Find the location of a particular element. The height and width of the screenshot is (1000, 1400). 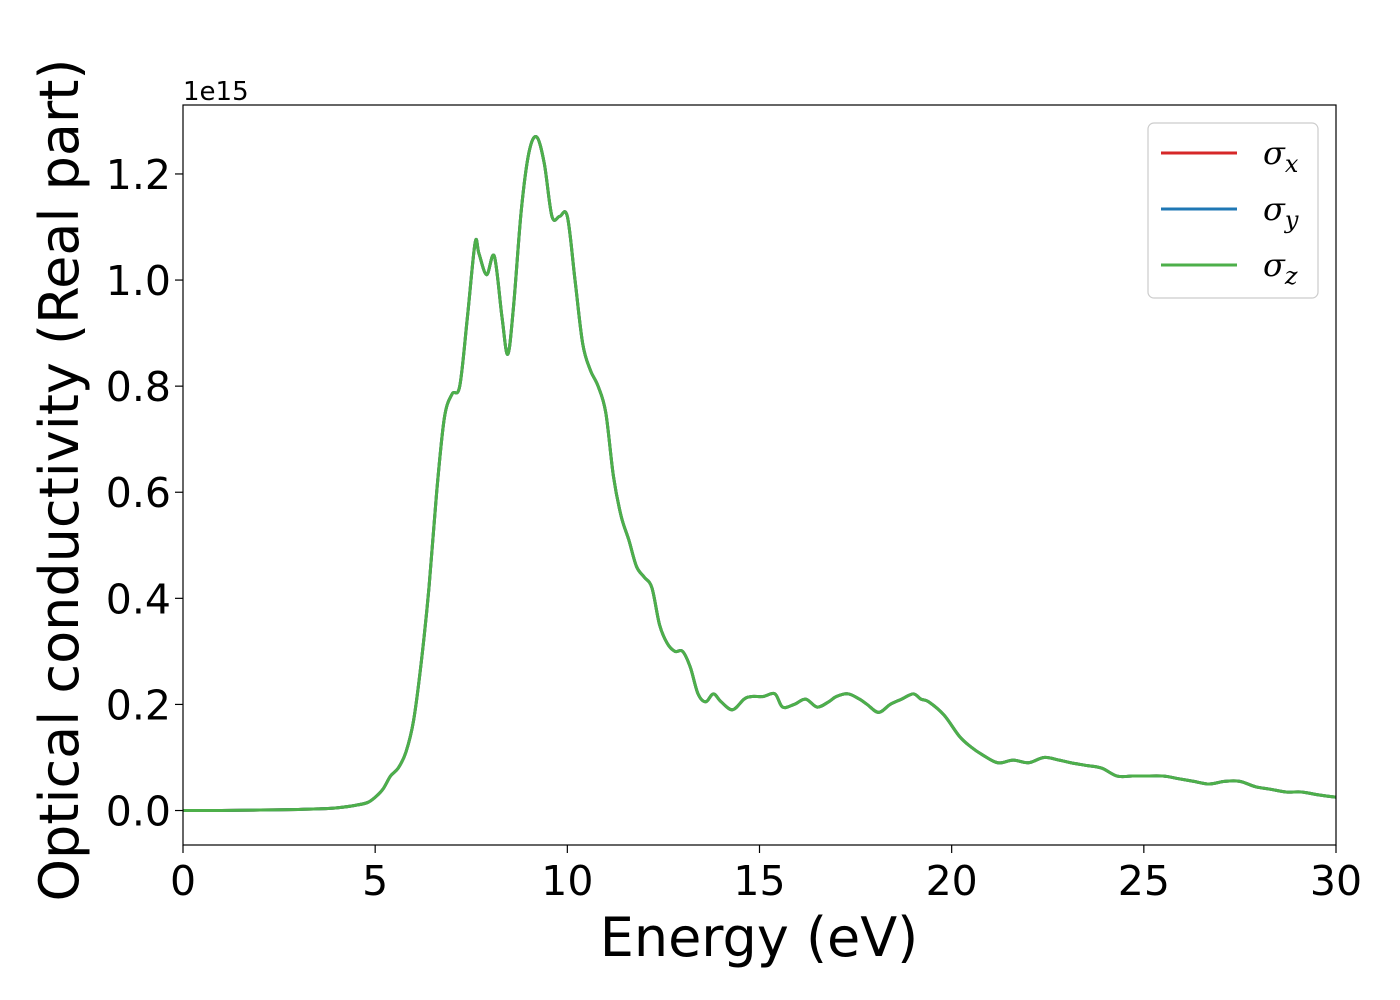

x-tick-label: 25 is located at coordinates (1144, 881).